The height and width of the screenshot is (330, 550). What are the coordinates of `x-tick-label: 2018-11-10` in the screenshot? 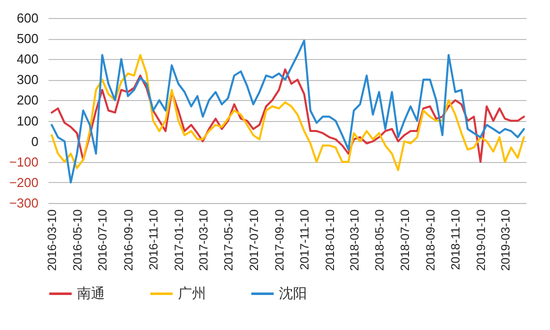 It's located at (455, 239).